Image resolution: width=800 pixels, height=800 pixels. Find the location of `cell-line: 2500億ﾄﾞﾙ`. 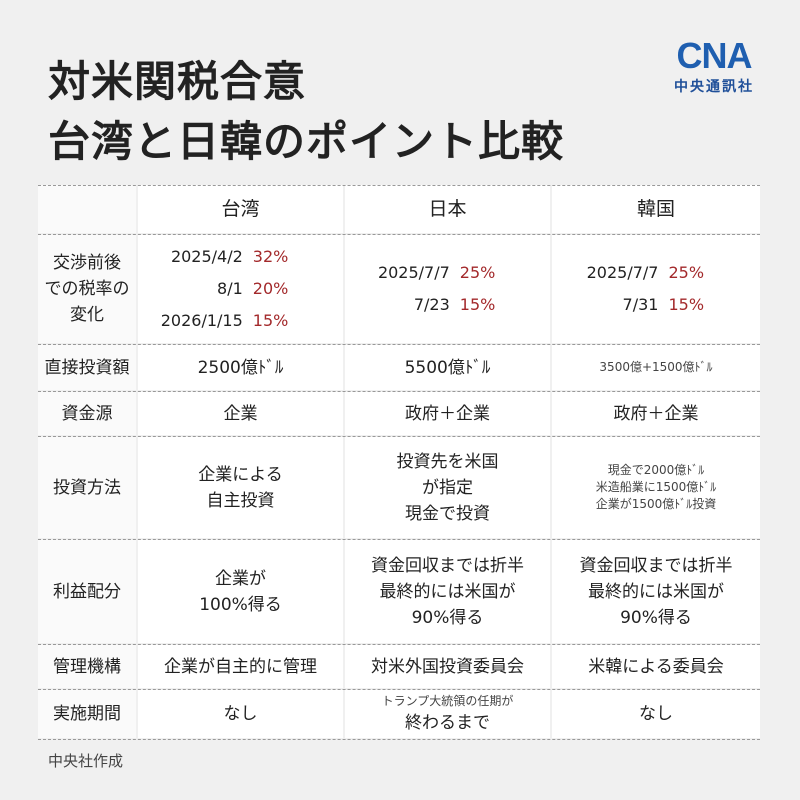

cell-line: 2500億ﾄﾞﾙ is located at coordinates (240, 367).